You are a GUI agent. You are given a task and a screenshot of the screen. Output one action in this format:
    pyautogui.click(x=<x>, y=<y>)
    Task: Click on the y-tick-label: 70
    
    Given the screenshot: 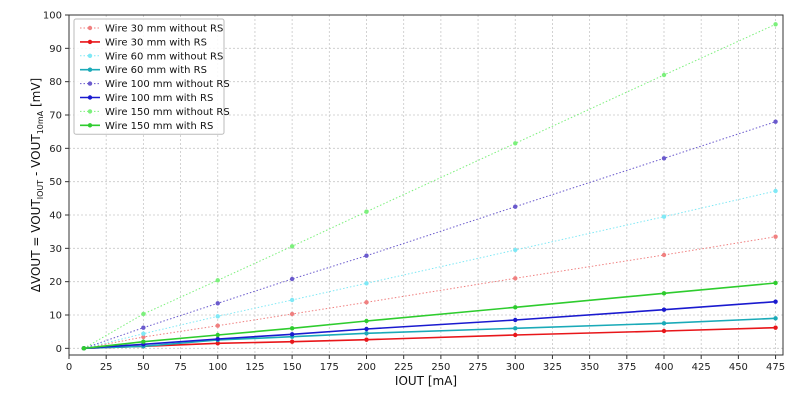 What is the action you would take?
    pyautogui.click(x=55, y=116)
    